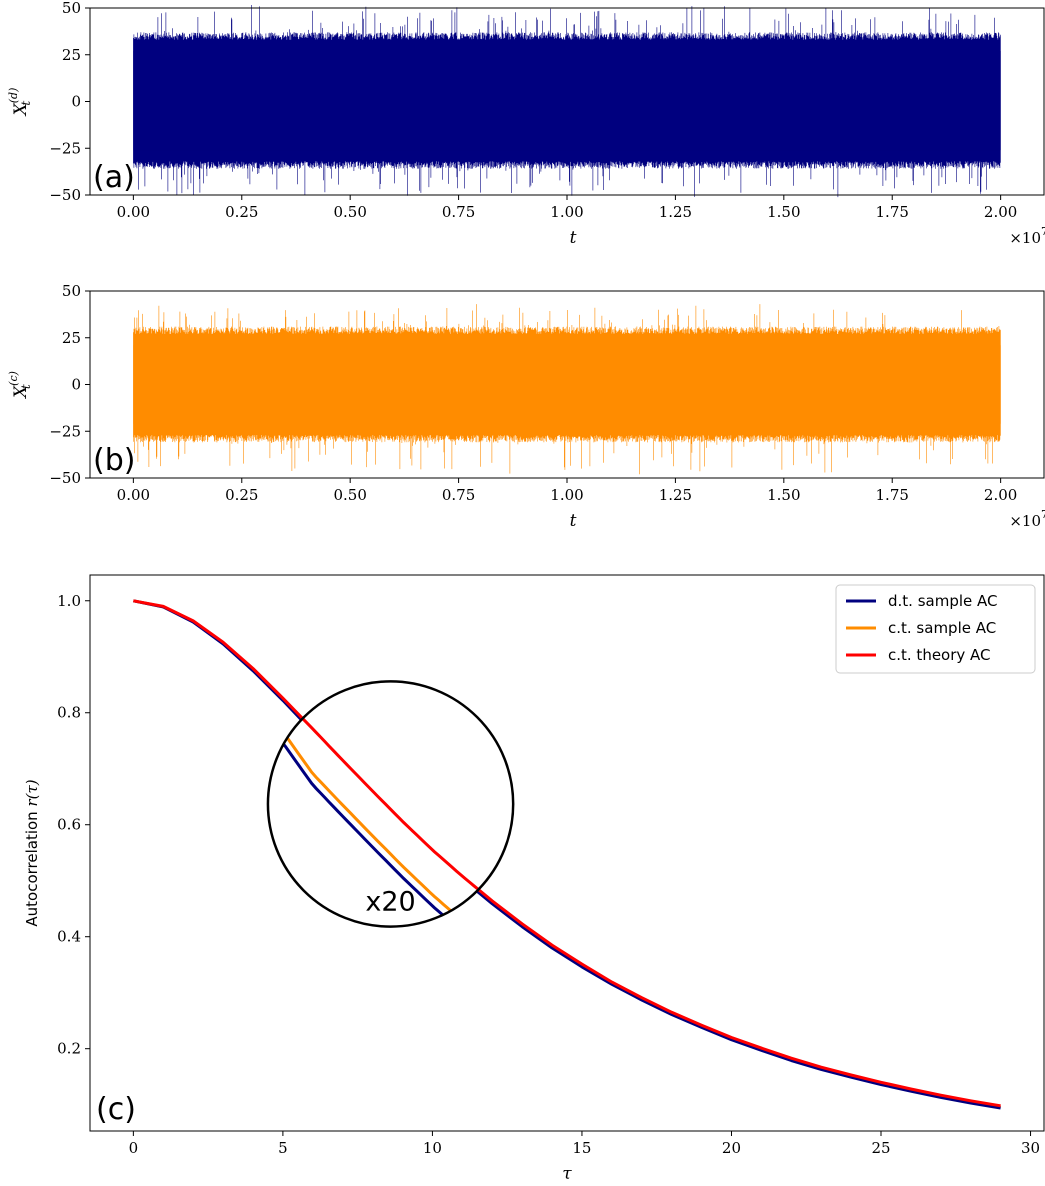 This screenshot has width=1045, height=1186. I want to click on y-tick-label: 0.6, so click(69, 825).